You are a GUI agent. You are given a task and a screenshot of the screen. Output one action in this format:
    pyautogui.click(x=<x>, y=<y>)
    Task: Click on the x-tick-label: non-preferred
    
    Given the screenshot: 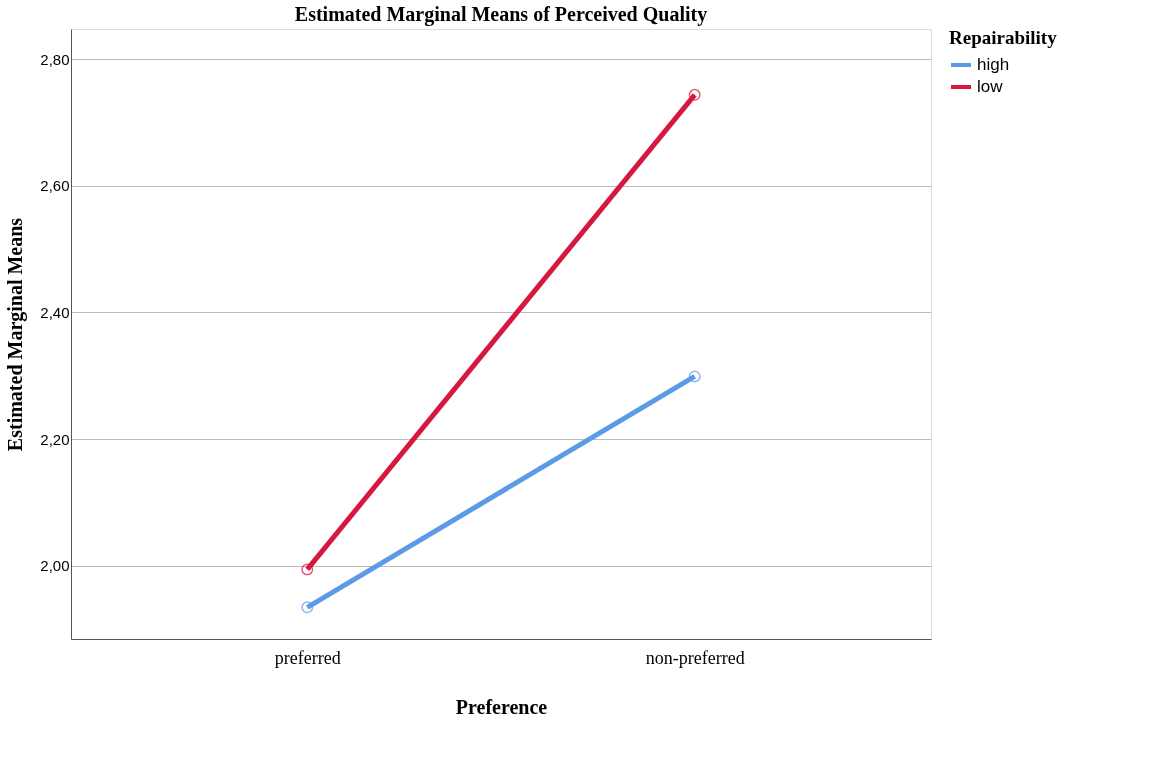 What is the action you would take?
    pyautogui.click(x=695, y=657)
    